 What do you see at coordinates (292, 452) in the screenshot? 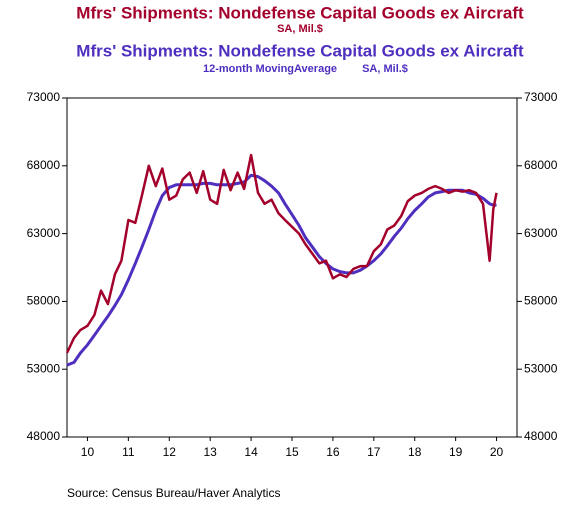
I see `x-tick-label: 15` at bounding box center [292, 452].